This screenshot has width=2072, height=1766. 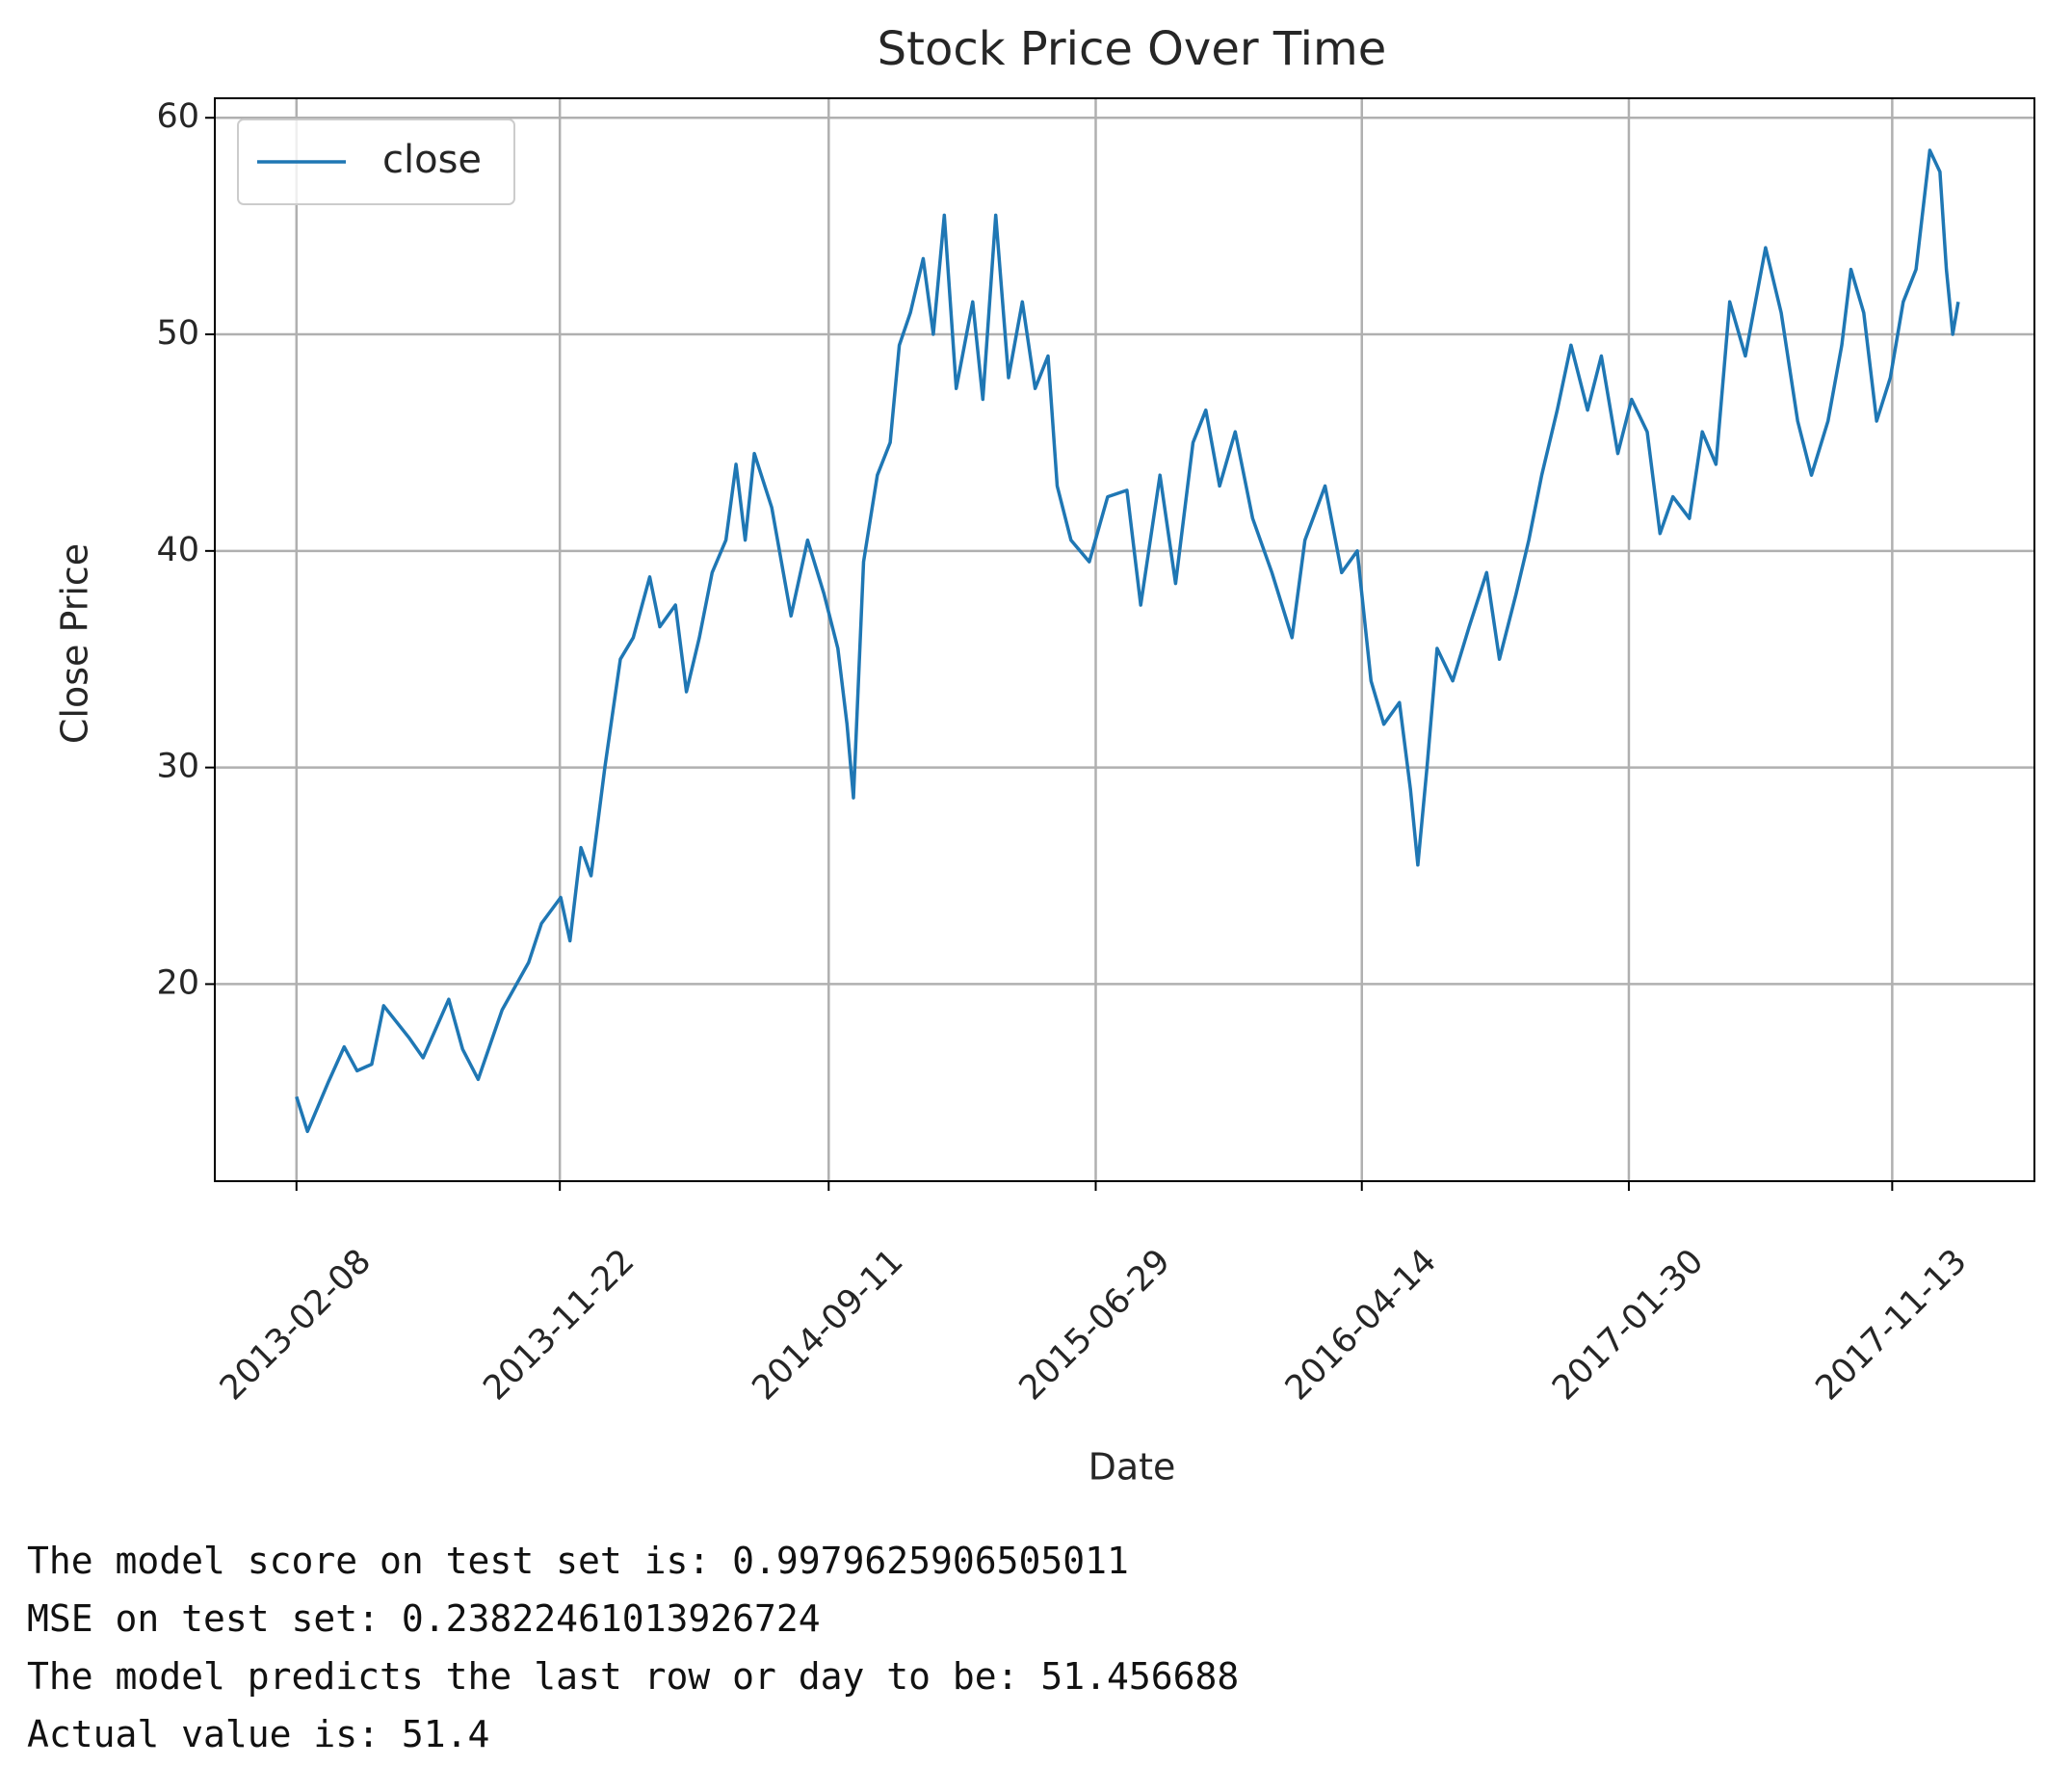 What do you see at coordinates (177, 982) in the screenshot?
I see `y-tick-label: 20` at bounding box center [177, 982].